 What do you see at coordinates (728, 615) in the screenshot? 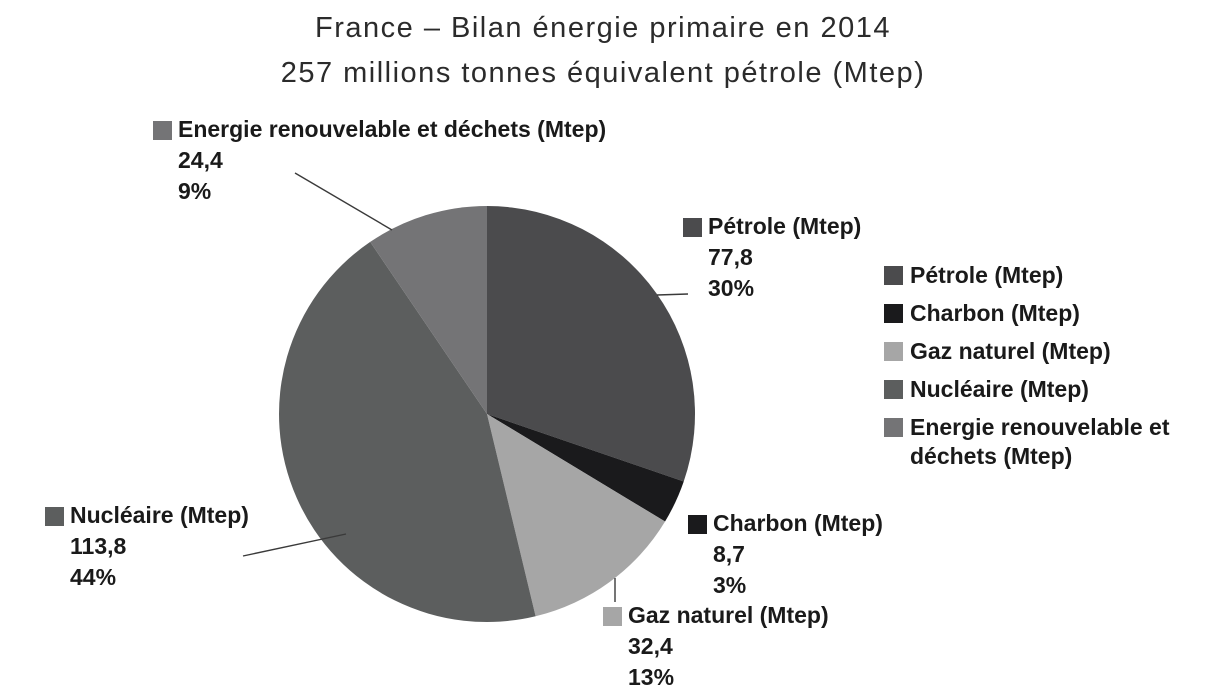
I see `callout-label: Gaz naturel (Mtep)` at bounding box center [728, 615].